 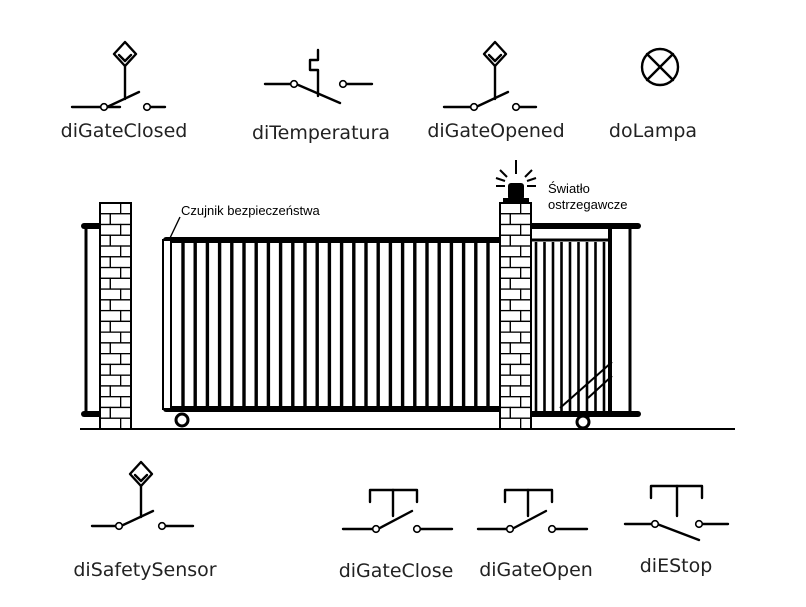 I want to click on label-temperatura: diTemperatura, so click(x=321, y=133).